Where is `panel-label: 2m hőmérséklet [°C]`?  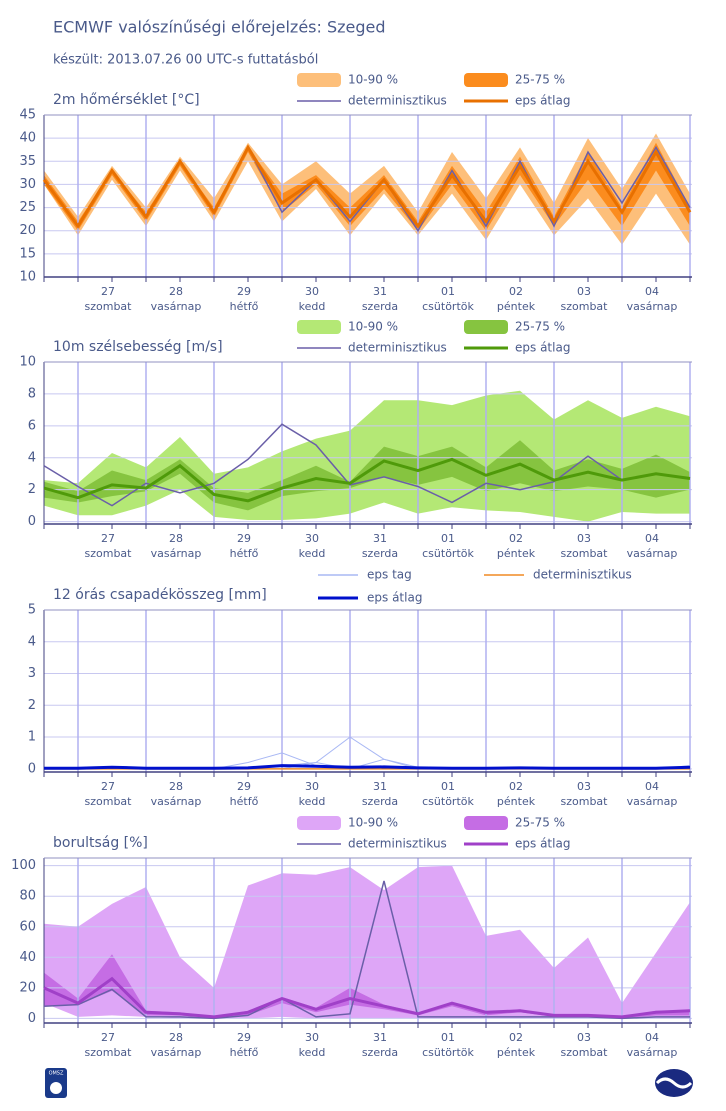
panel-label: 2m hőmérséklet [°C] is located at coordinates (126, 100).